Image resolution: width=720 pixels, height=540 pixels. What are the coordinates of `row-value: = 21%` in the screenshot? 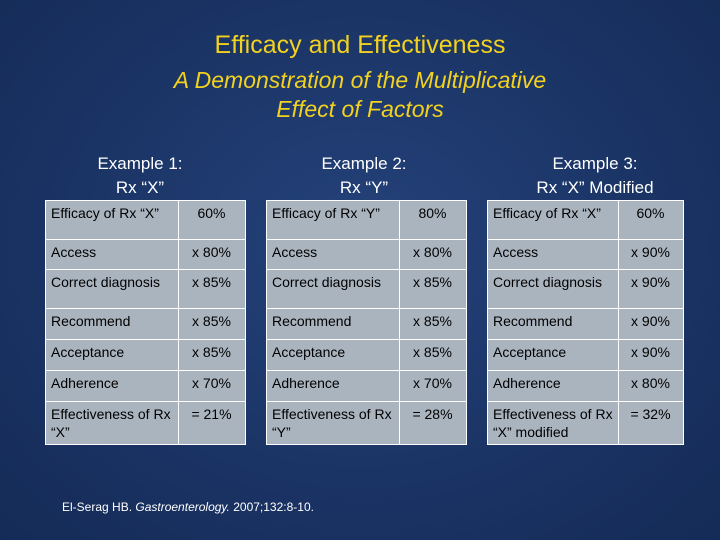 It's located at (212, 423).